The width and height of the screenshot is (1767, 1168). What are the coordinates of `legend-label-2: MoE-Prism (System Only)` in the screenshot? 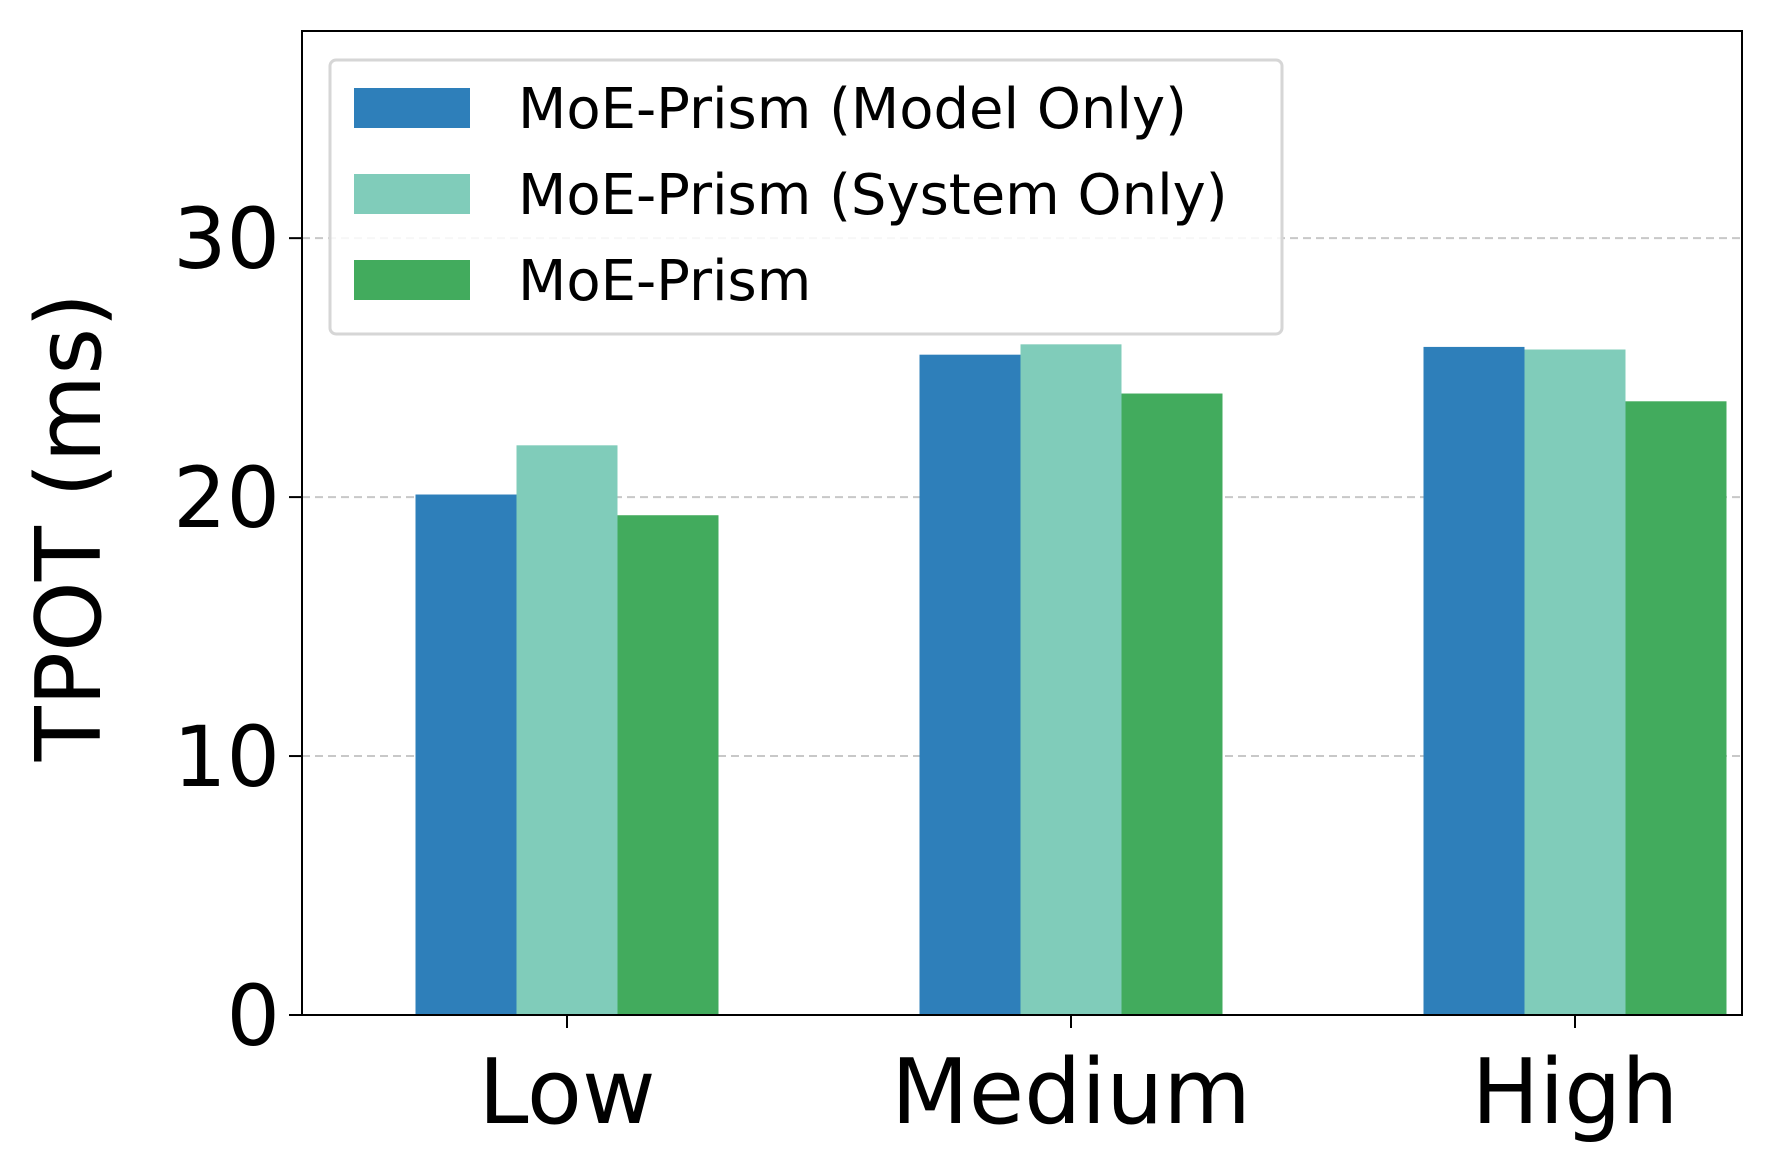 It's located at (873, 195).